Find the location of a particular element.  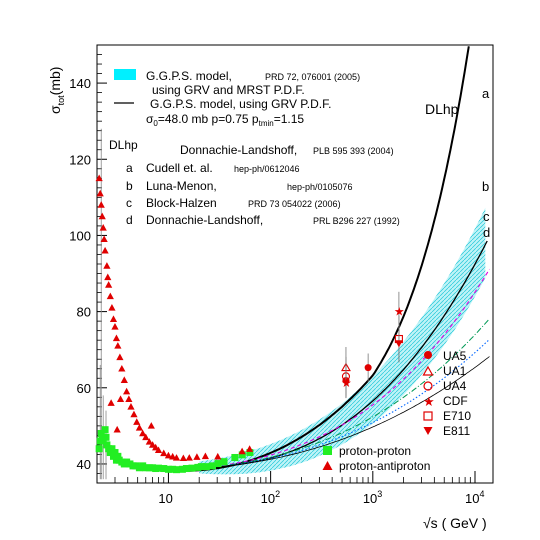

legend-entry-c-letter: c is located at coordinates (129, 203).